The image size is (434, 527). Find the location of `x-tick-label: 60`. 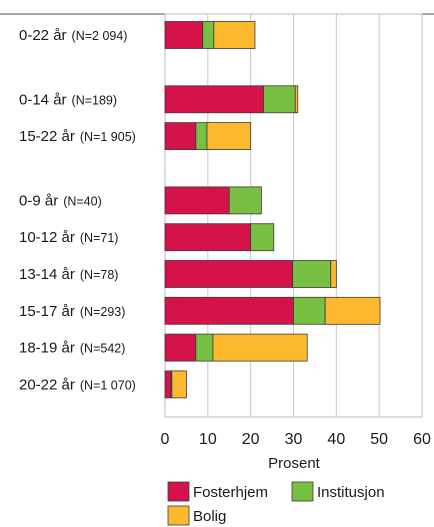

x-tick-label: 60 is located at coordinates (422, 439).